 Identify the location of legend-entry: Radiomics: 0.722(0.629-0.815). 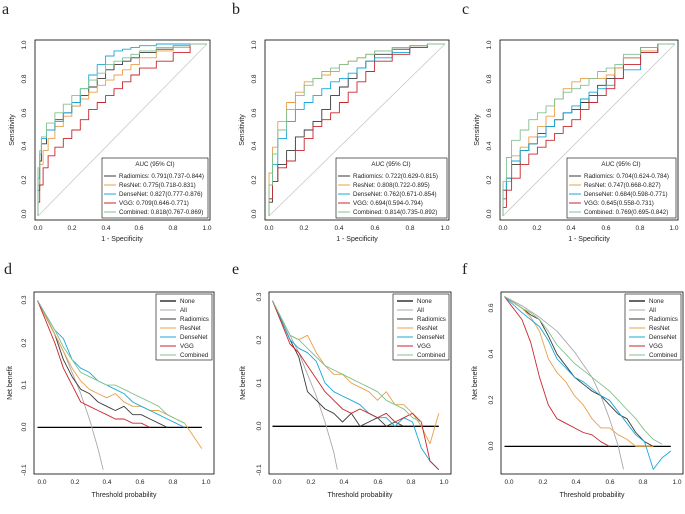
(395, 176).